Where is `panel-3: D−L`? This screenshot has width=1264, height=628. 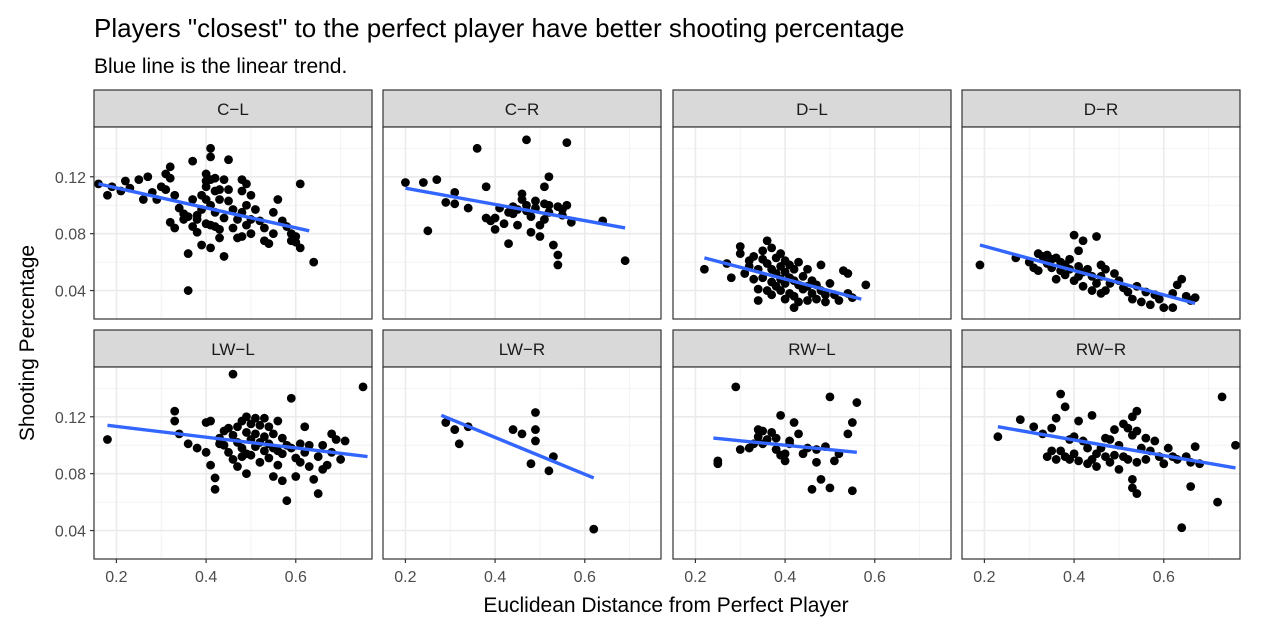
panel-3: D−L is located at coordinates (812, 204).